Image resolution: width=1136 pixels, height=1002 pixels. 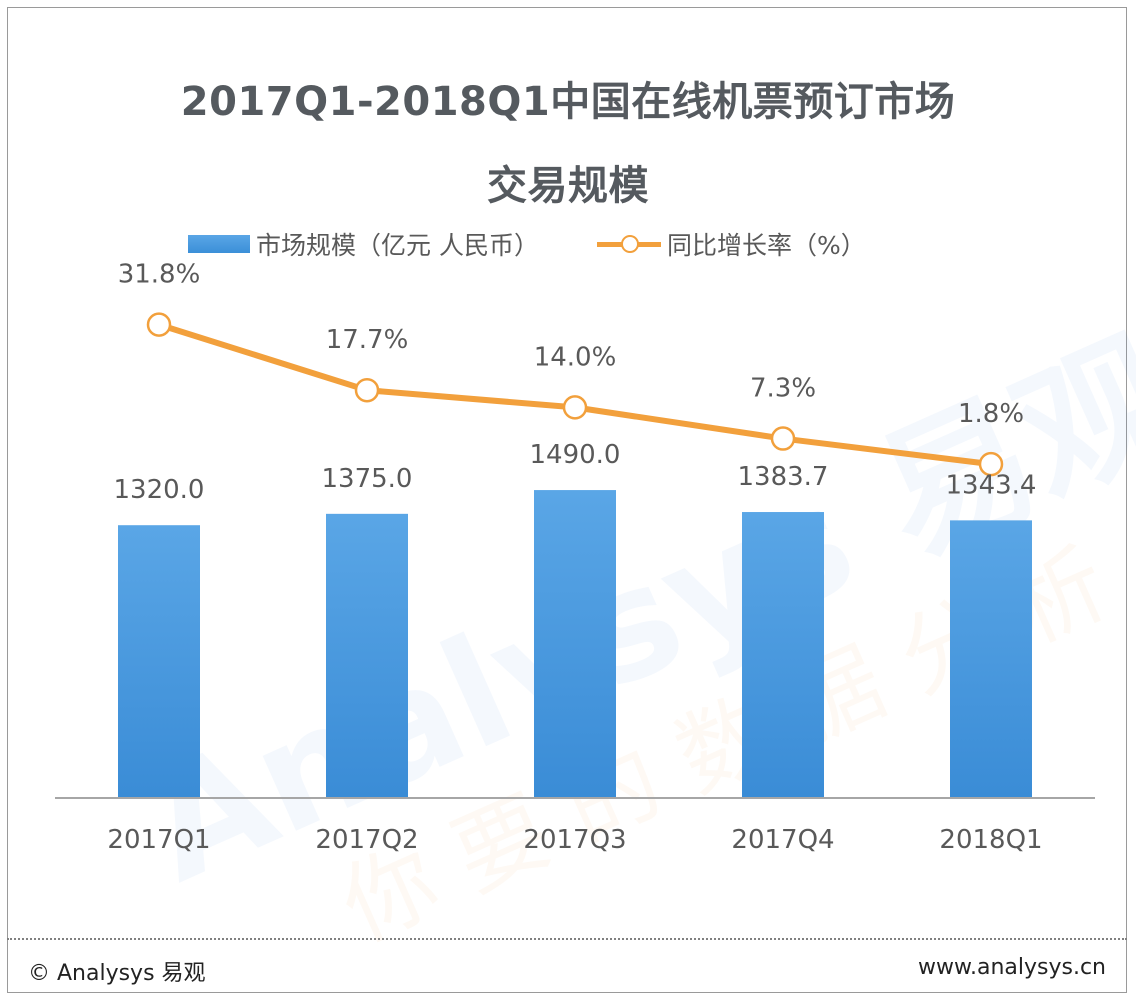 I want to click on chart-legend: 市场规模（亿元 人民币） 同比增长率（%）, so click(x=527, y=244).